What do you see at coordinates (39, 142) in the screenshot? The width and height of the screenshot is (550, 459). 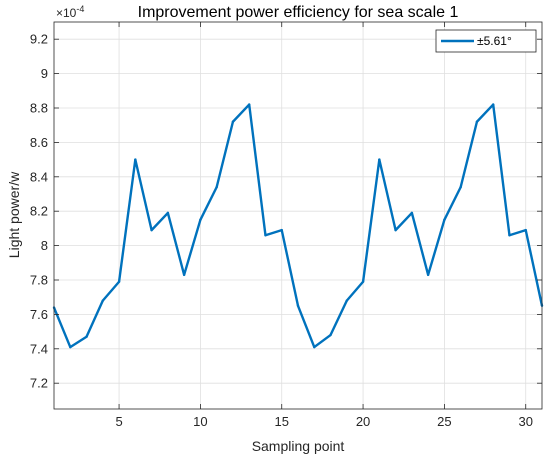 I see `y-tick-label: 8.6` at bounding box center [39, 142].